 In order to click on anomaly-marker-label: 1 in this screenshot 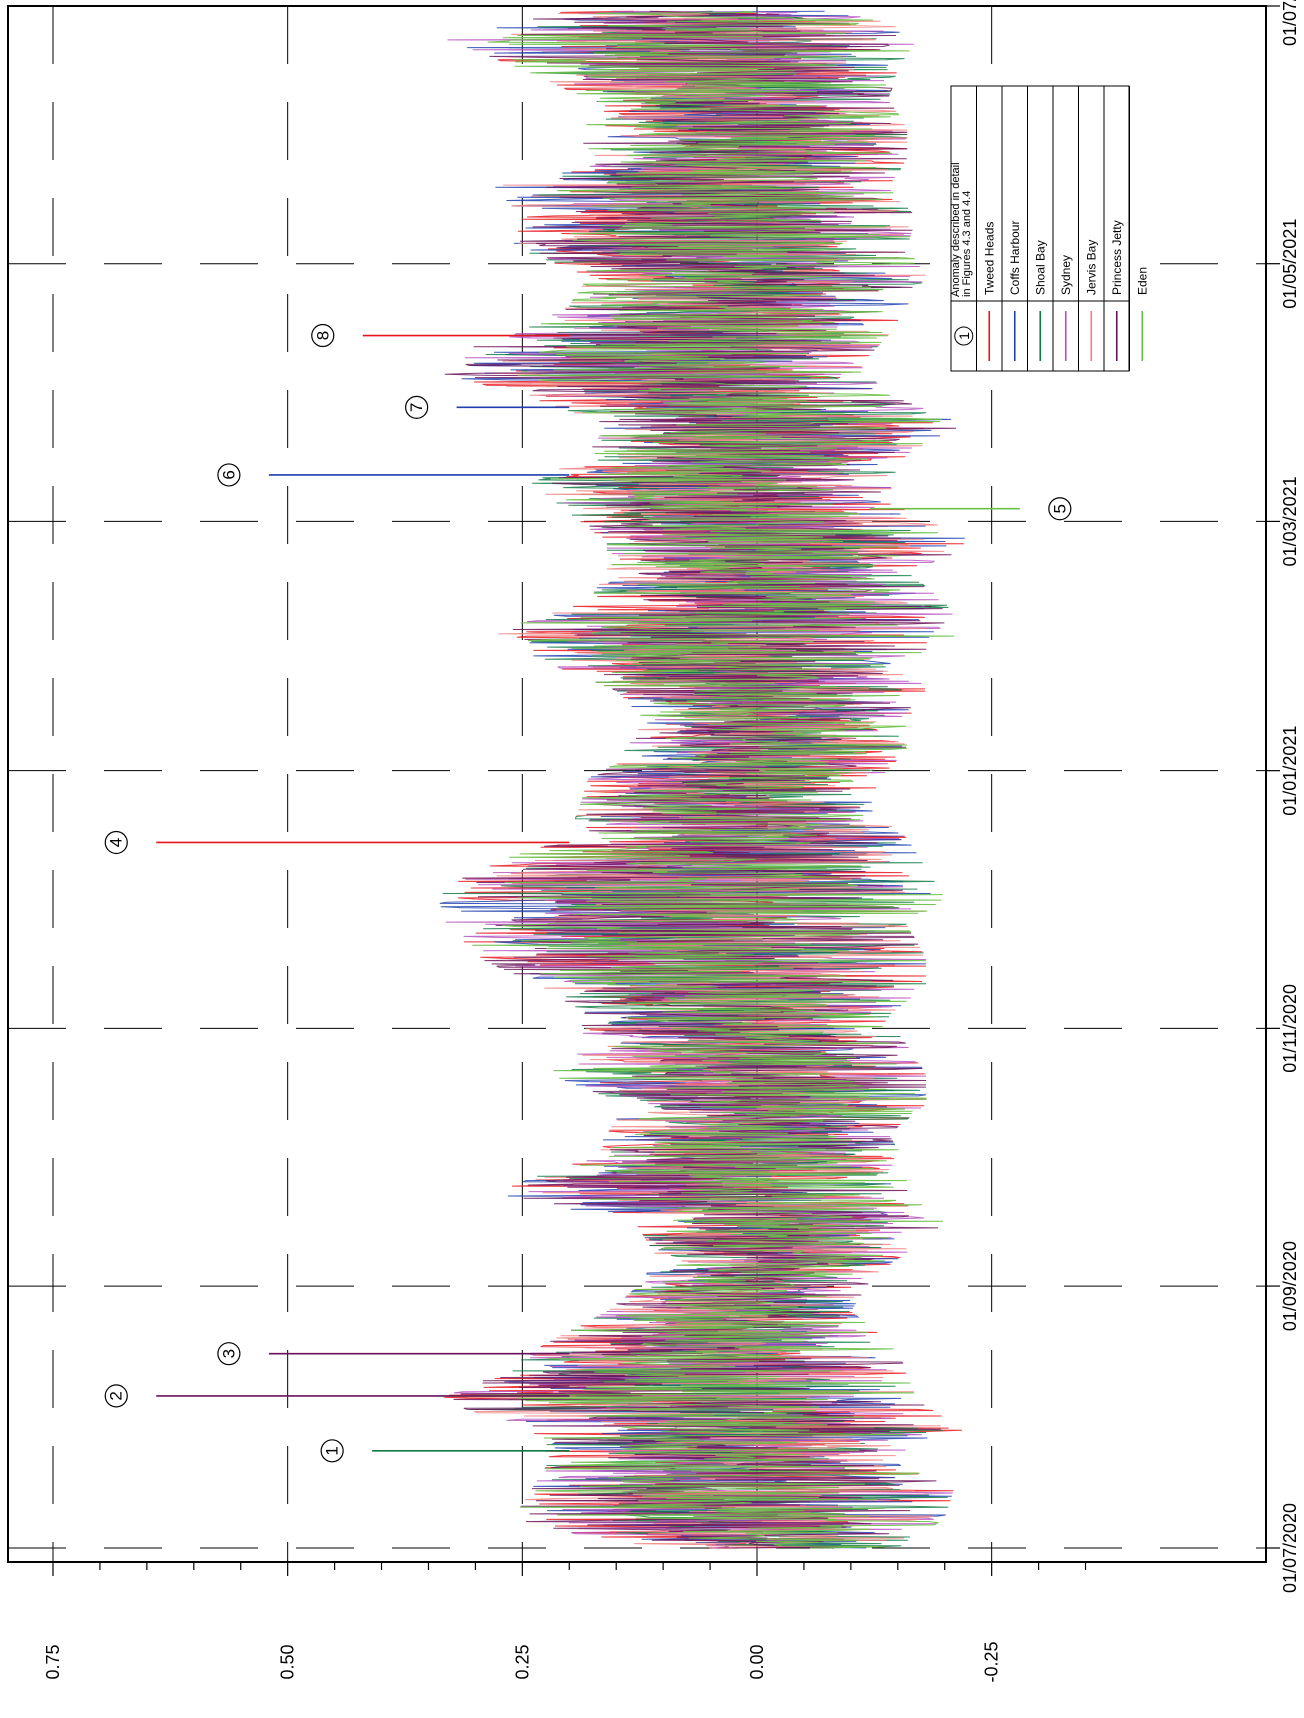, I will do `click(332, 1450)`.